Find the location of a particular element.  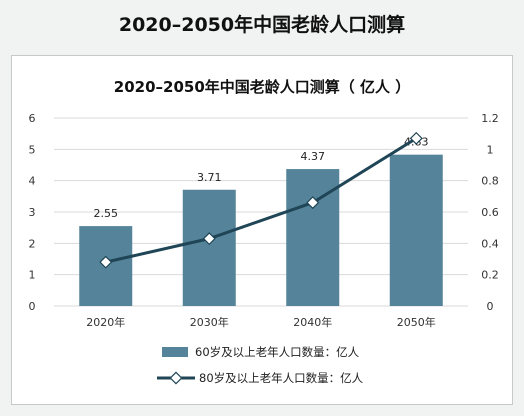

y-right-tick-label: 0 is located at coordinates (490, 306).